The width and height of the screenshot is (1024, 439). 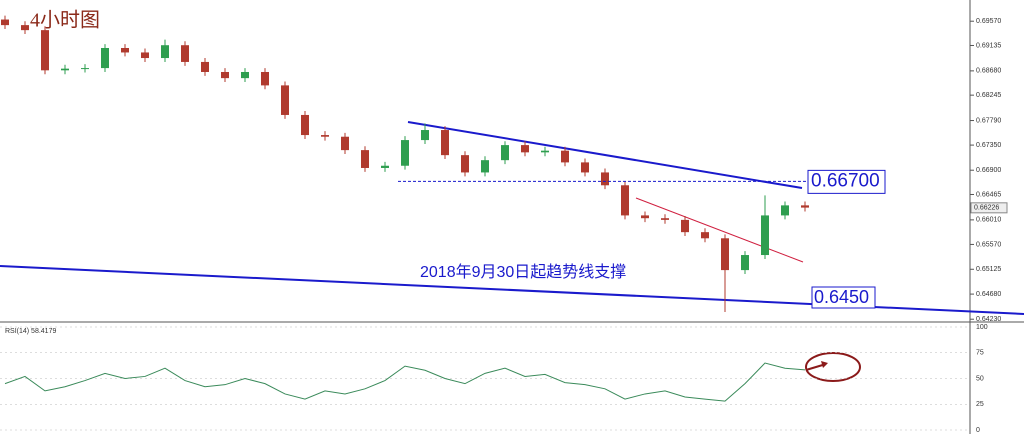 What do you see at coordinates (988, 319) in the screenshot?
I see `y-tick-label: 0.64230` at bounding box center [988, 319].